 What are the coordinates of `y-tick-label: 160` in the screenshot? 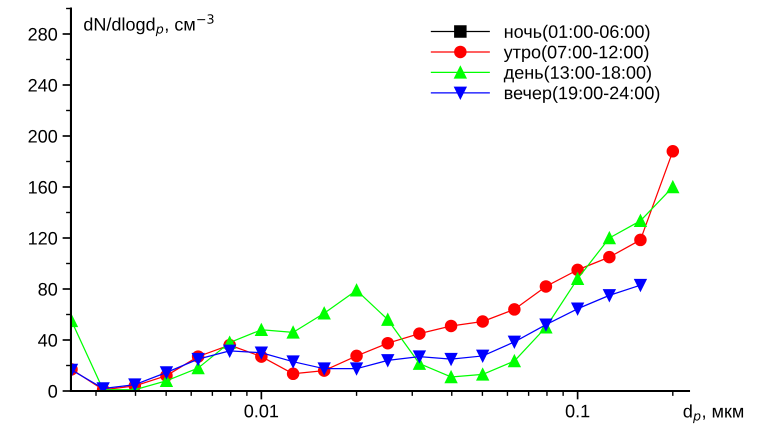 It's located at (43, 187).